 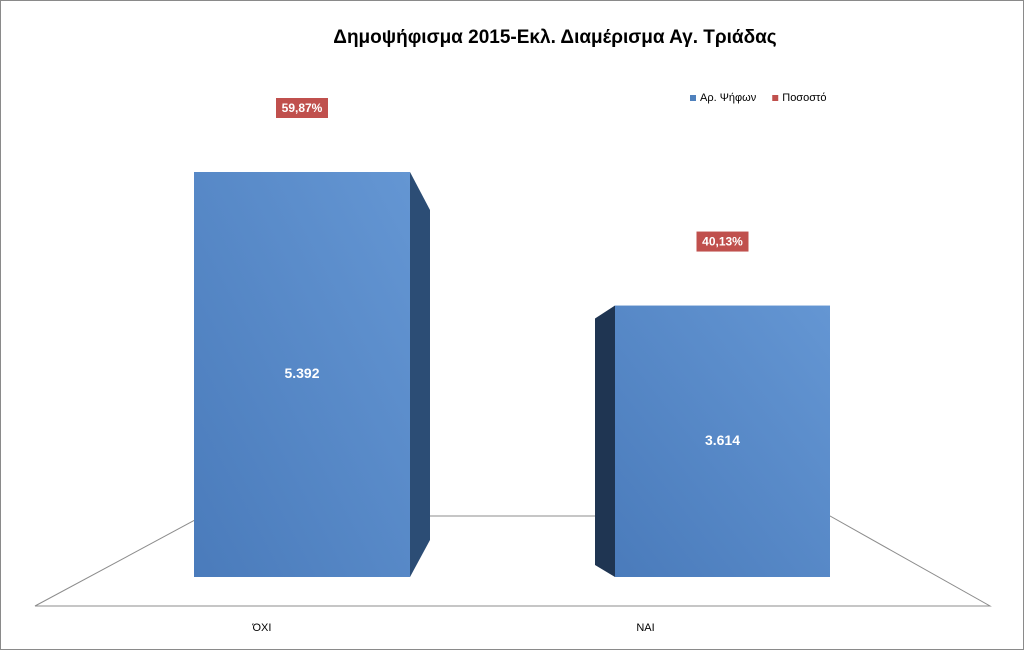 I want to click on value-label: 3.614, so click(x=722, y=440).